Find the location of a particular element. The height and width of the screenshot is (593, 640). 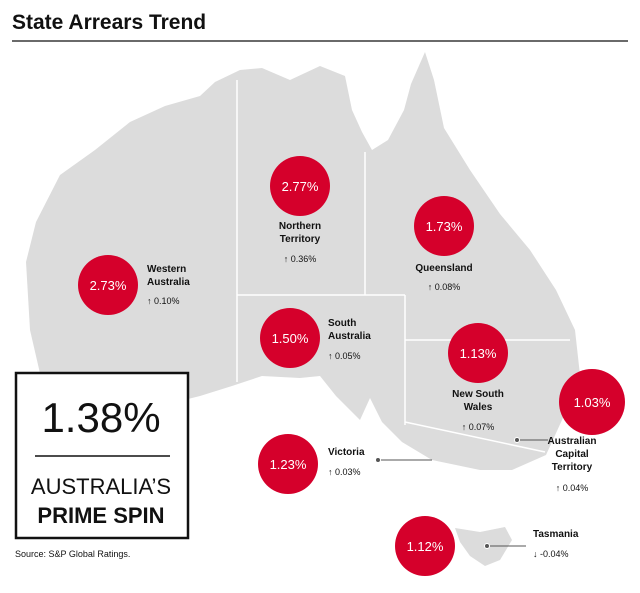

state-value: 1.03% is located at coordinates (592, 402).